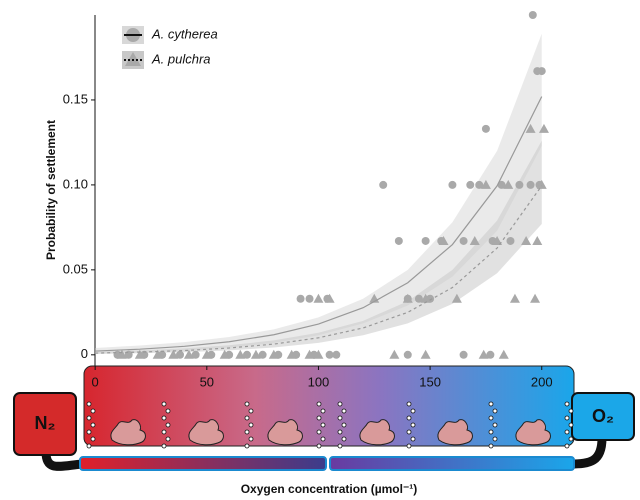 This screenshot has width=640, height=500. What do you see at coordinates (329, 489) in the screenshot?
I see `x-axis-title: Oxygen concentration (µmol⁻¹)` at bounding box center [329, 489].